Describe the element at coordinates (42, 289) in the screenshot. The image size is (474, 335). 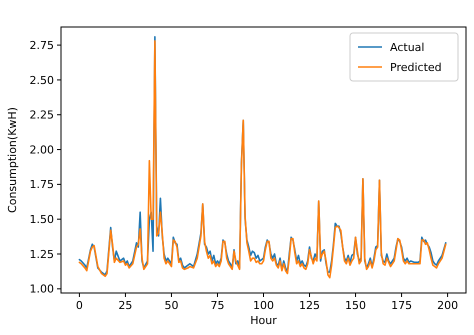
I see `y-tick-label: 1.00` at that location.